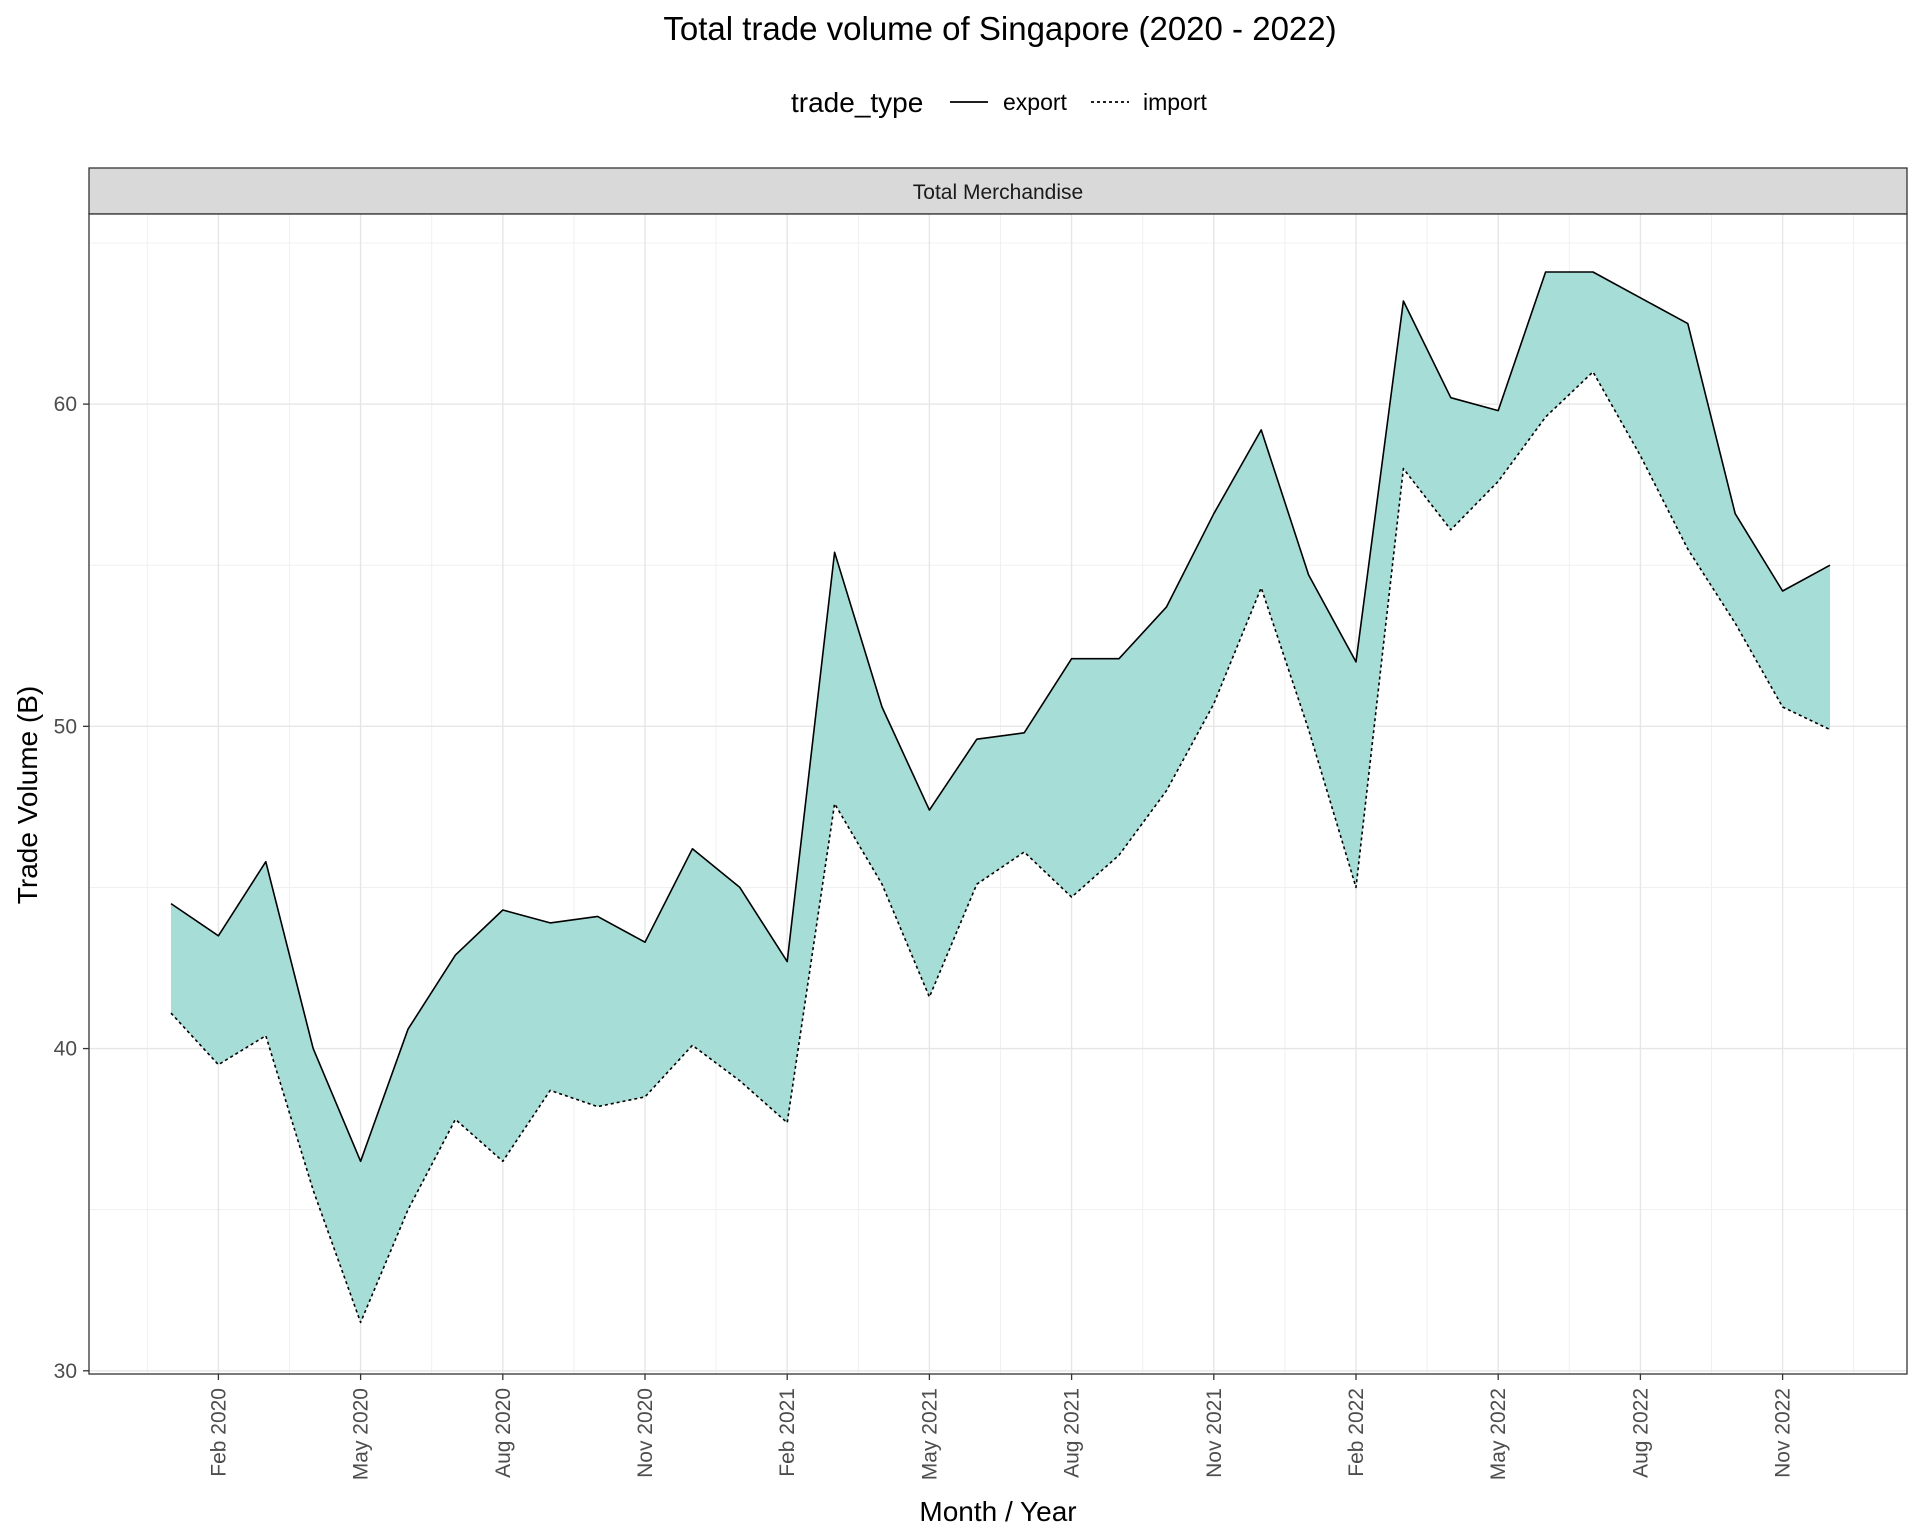 This screenshot has height=1536, width=1920. Describe the element at coordinates (1640, 1433) in the screenshot. I see `x-tick-label: Aug 2022` at that location.